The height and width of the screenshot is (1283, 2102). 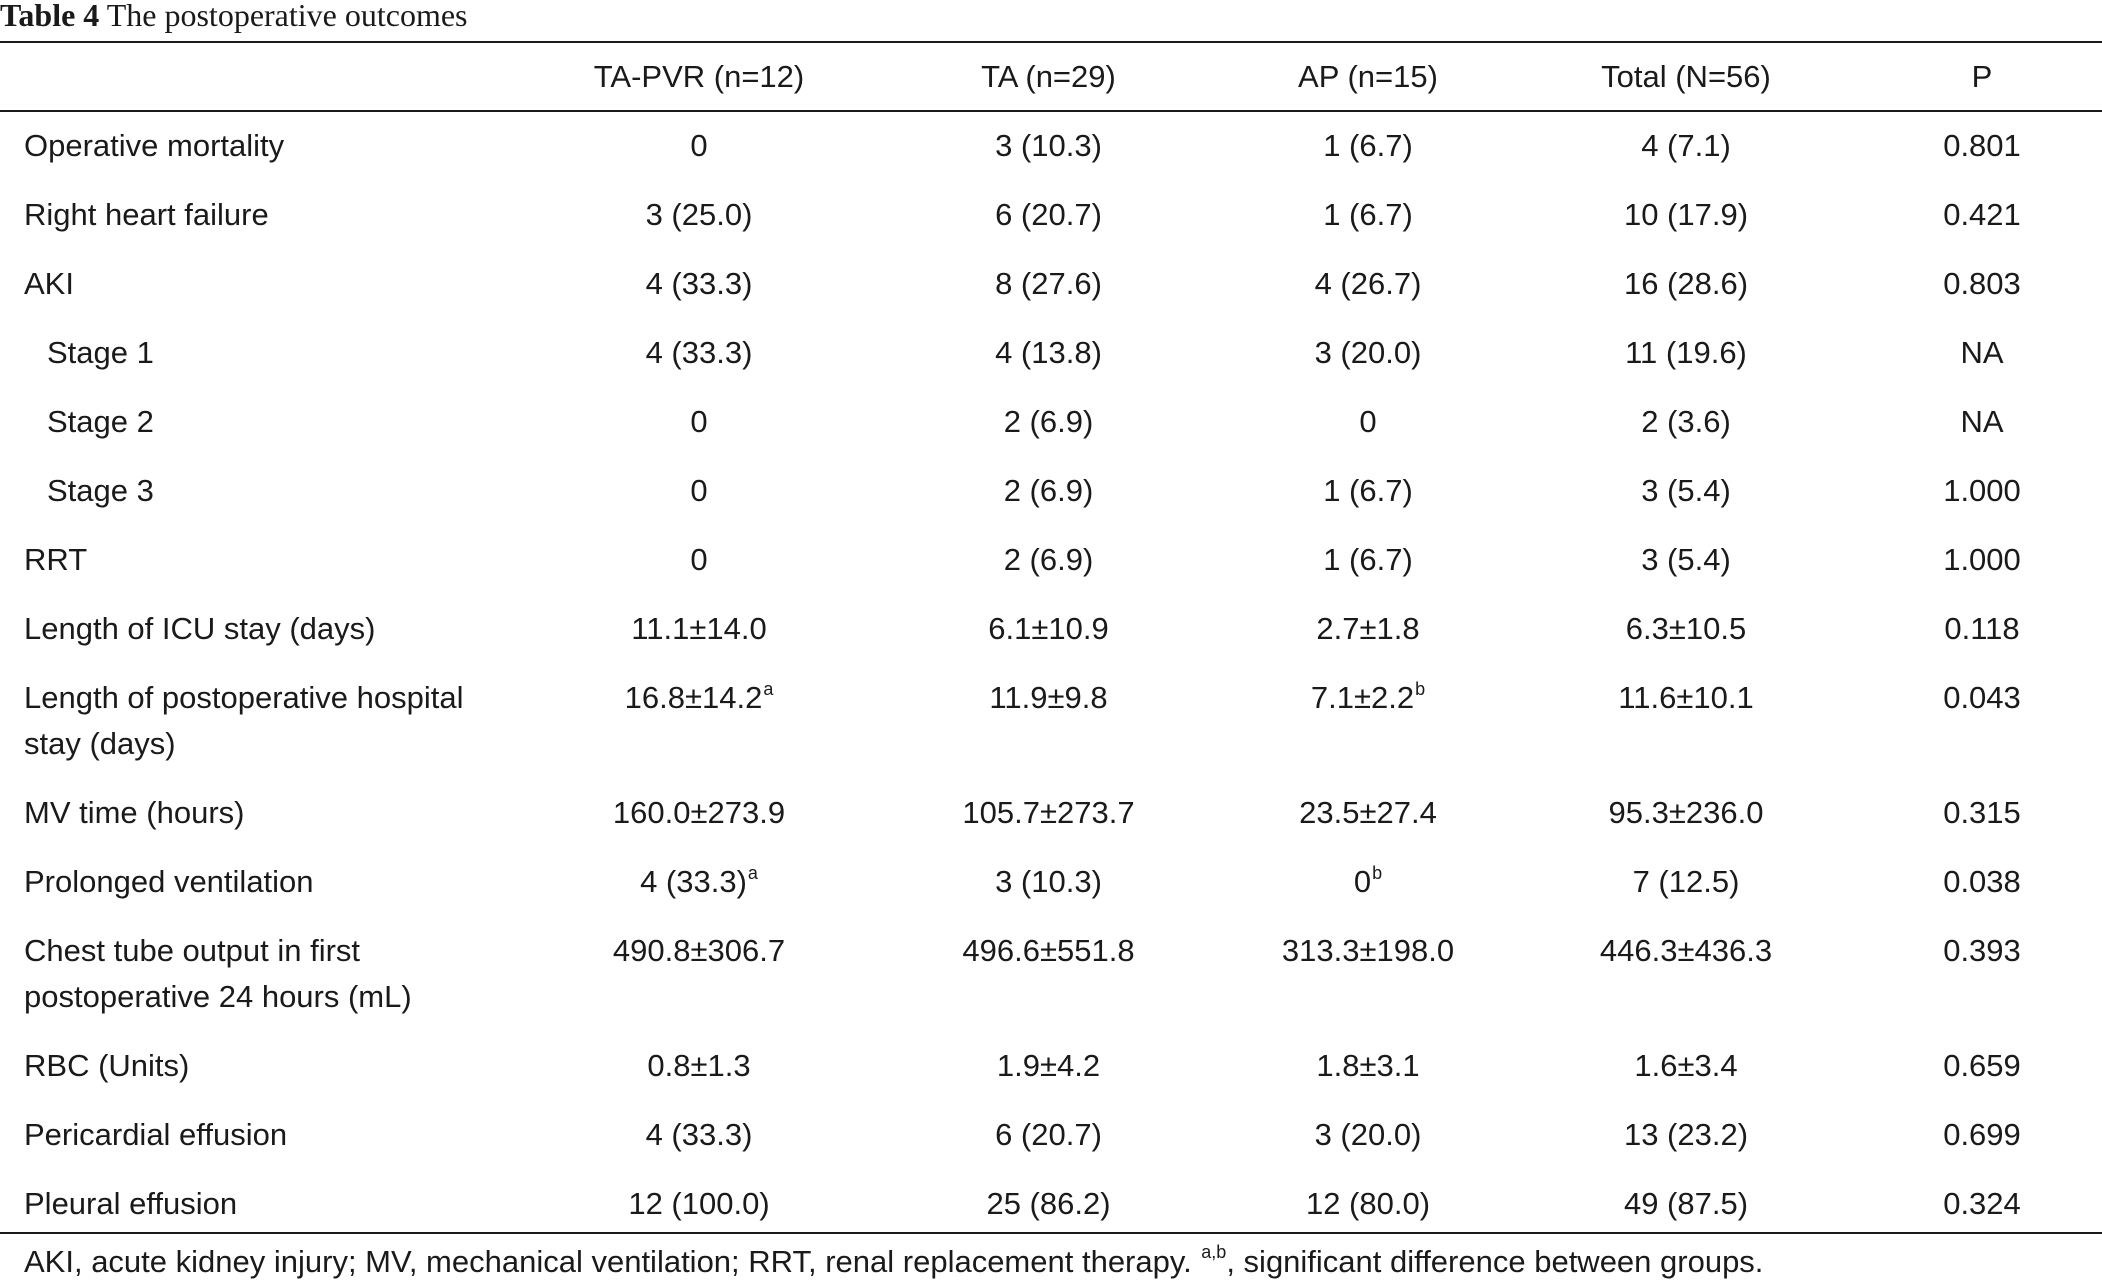 I want to click on table-cell: 0.038, so click(x=1982, y=881).